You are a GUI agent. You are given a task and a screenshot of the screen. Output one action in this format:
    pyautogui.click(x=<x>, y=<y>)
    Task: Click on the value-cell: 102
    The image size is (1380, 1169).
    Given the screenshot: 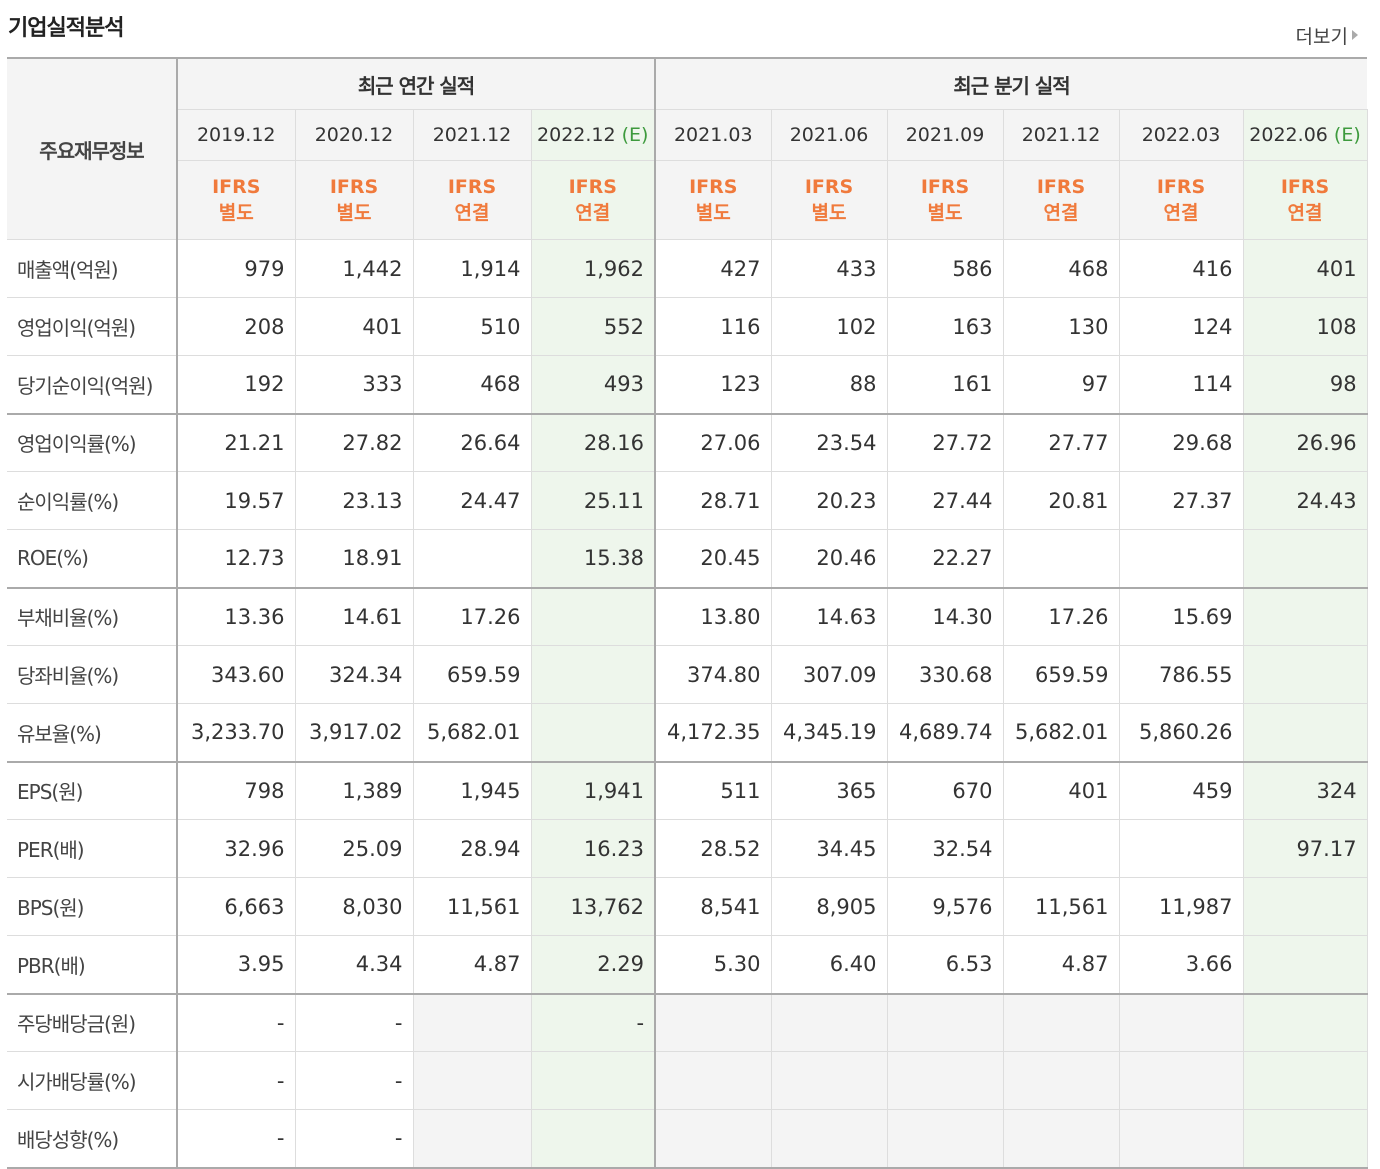 What is the action you would take?
    pyautogui.click(x=829, y=326)
    